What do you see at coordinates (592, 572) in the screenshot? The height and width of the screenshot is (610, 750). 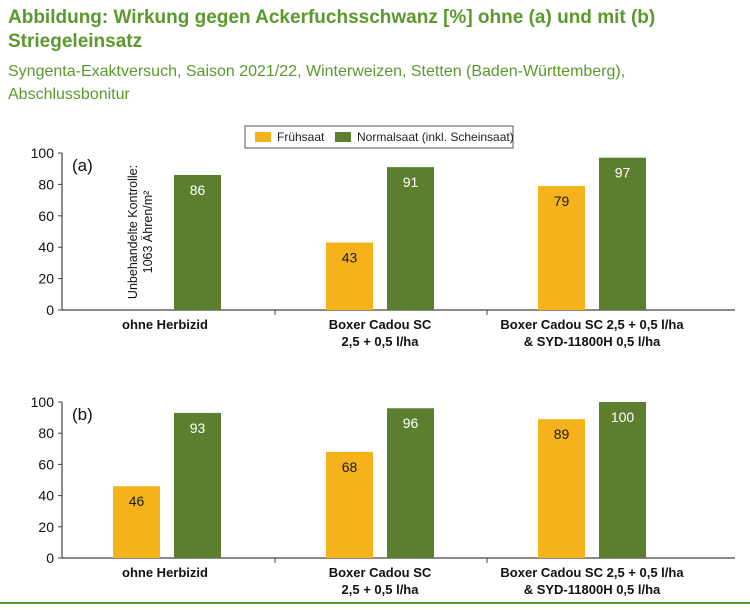 I see `category-label-1-2-0: Boxer Cadou SC 2,5 + 0,5 l/ha` at bounding box center [592, 572].